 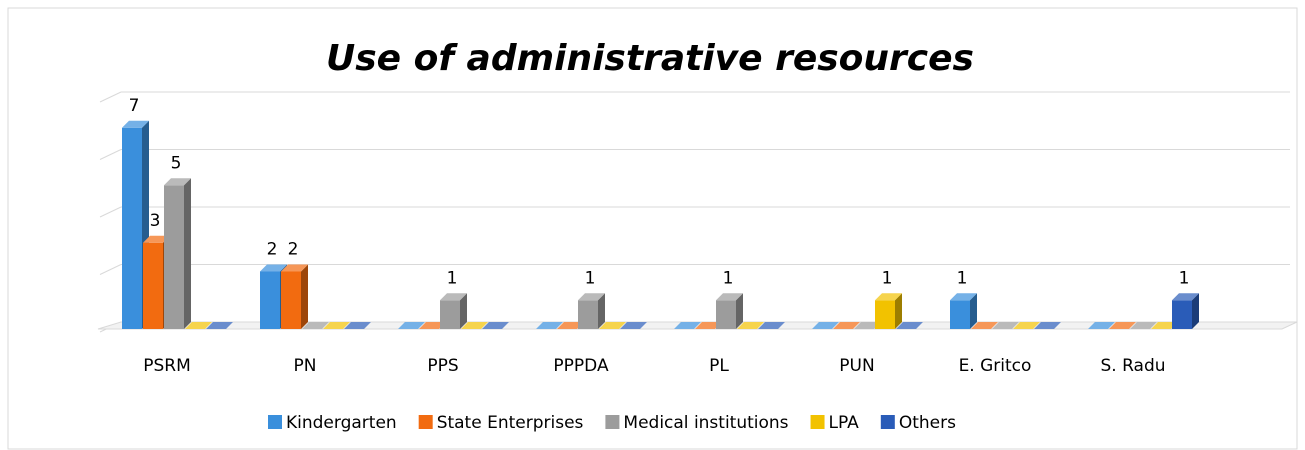 What do you see at coordinates (995, 366) in the screenshot?
I see `x-tick-label: E. Gritco` at bounding box center [995, 366].